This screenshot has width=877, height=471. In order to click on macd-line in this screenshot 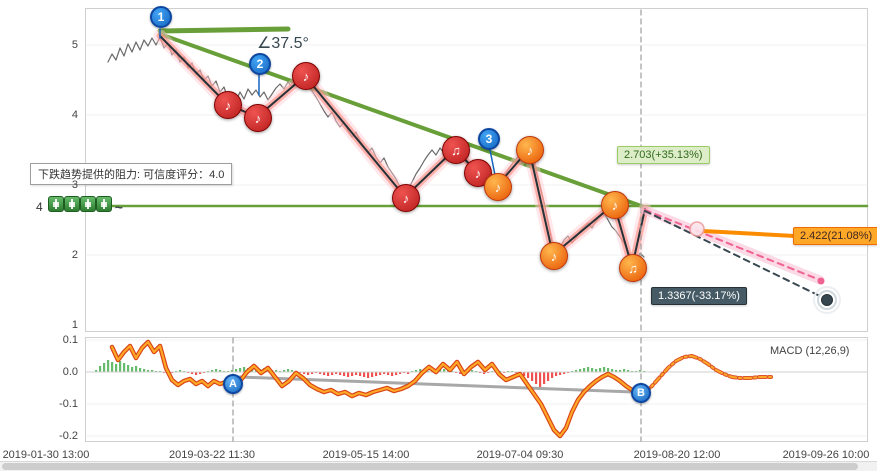, I will do `click(378, 389)`.